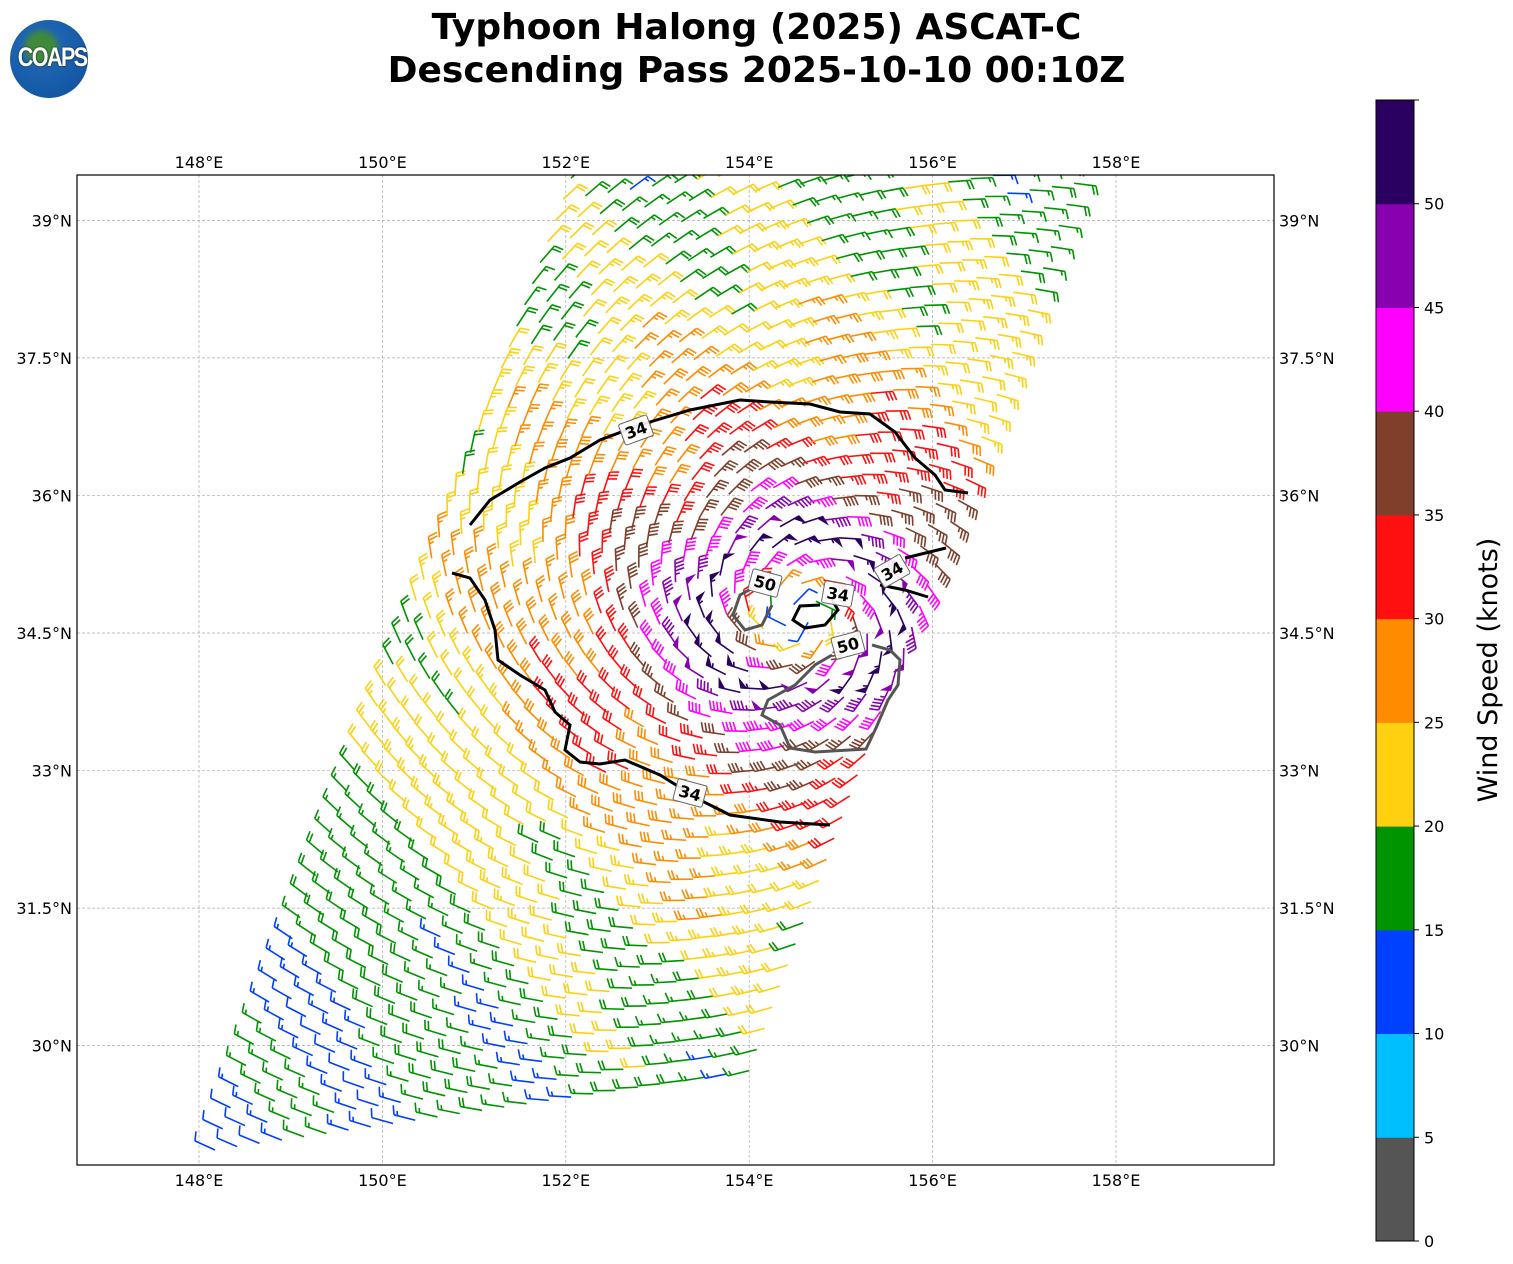 The image size is (1513, 1264). What do you see at coordinates (756, 27) in the screenshot?
I see `title-line-1: Typhoon Halong (2025) ASCAT-C` at bounding box center [756, 27].